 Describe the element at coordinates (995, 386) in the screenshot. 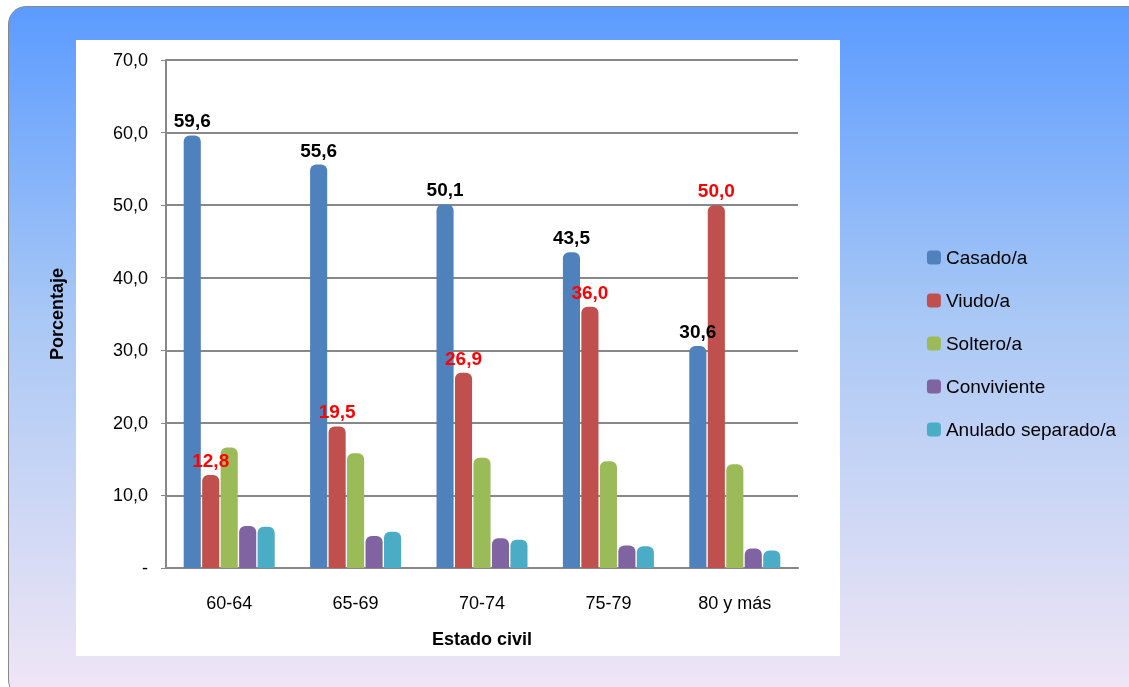

I see `legend-label: Conviviente` at that location.